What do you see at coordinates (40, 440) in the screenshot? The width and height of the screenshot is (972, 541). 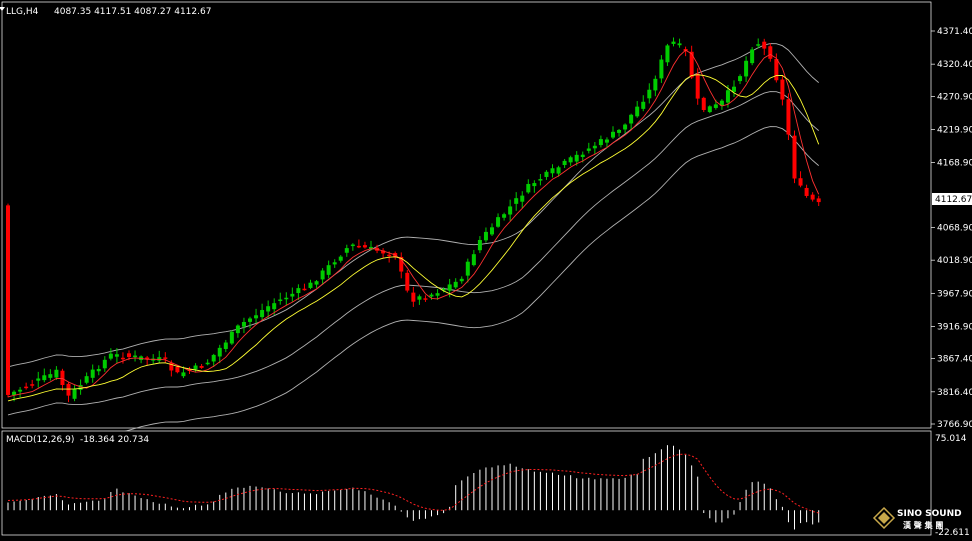 I see `macd-label: MACD(12,26,9)` at bounding box center [40, 440].